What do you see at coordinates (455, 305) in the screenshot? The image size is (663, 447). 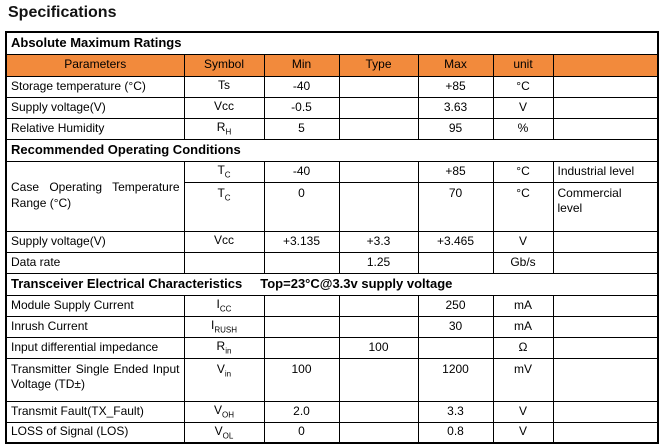 I see `max-cell: 250` at bounding box center [455, 305].